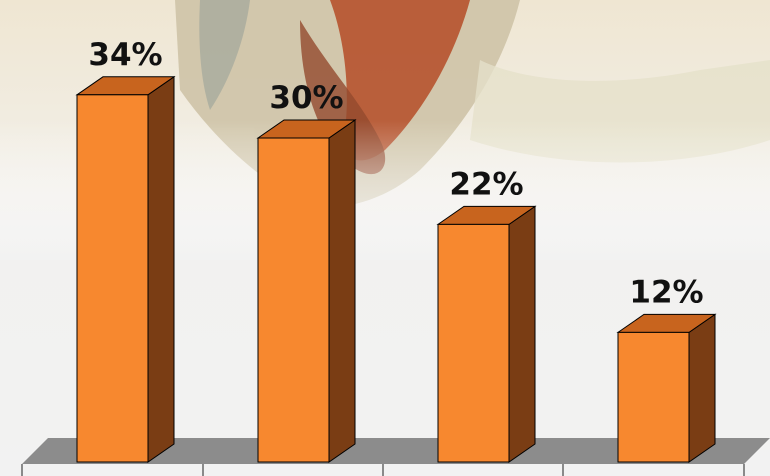  Describe the element at coordinates (161, 269) in the screenshot. I see `bar-0-side` at that location.